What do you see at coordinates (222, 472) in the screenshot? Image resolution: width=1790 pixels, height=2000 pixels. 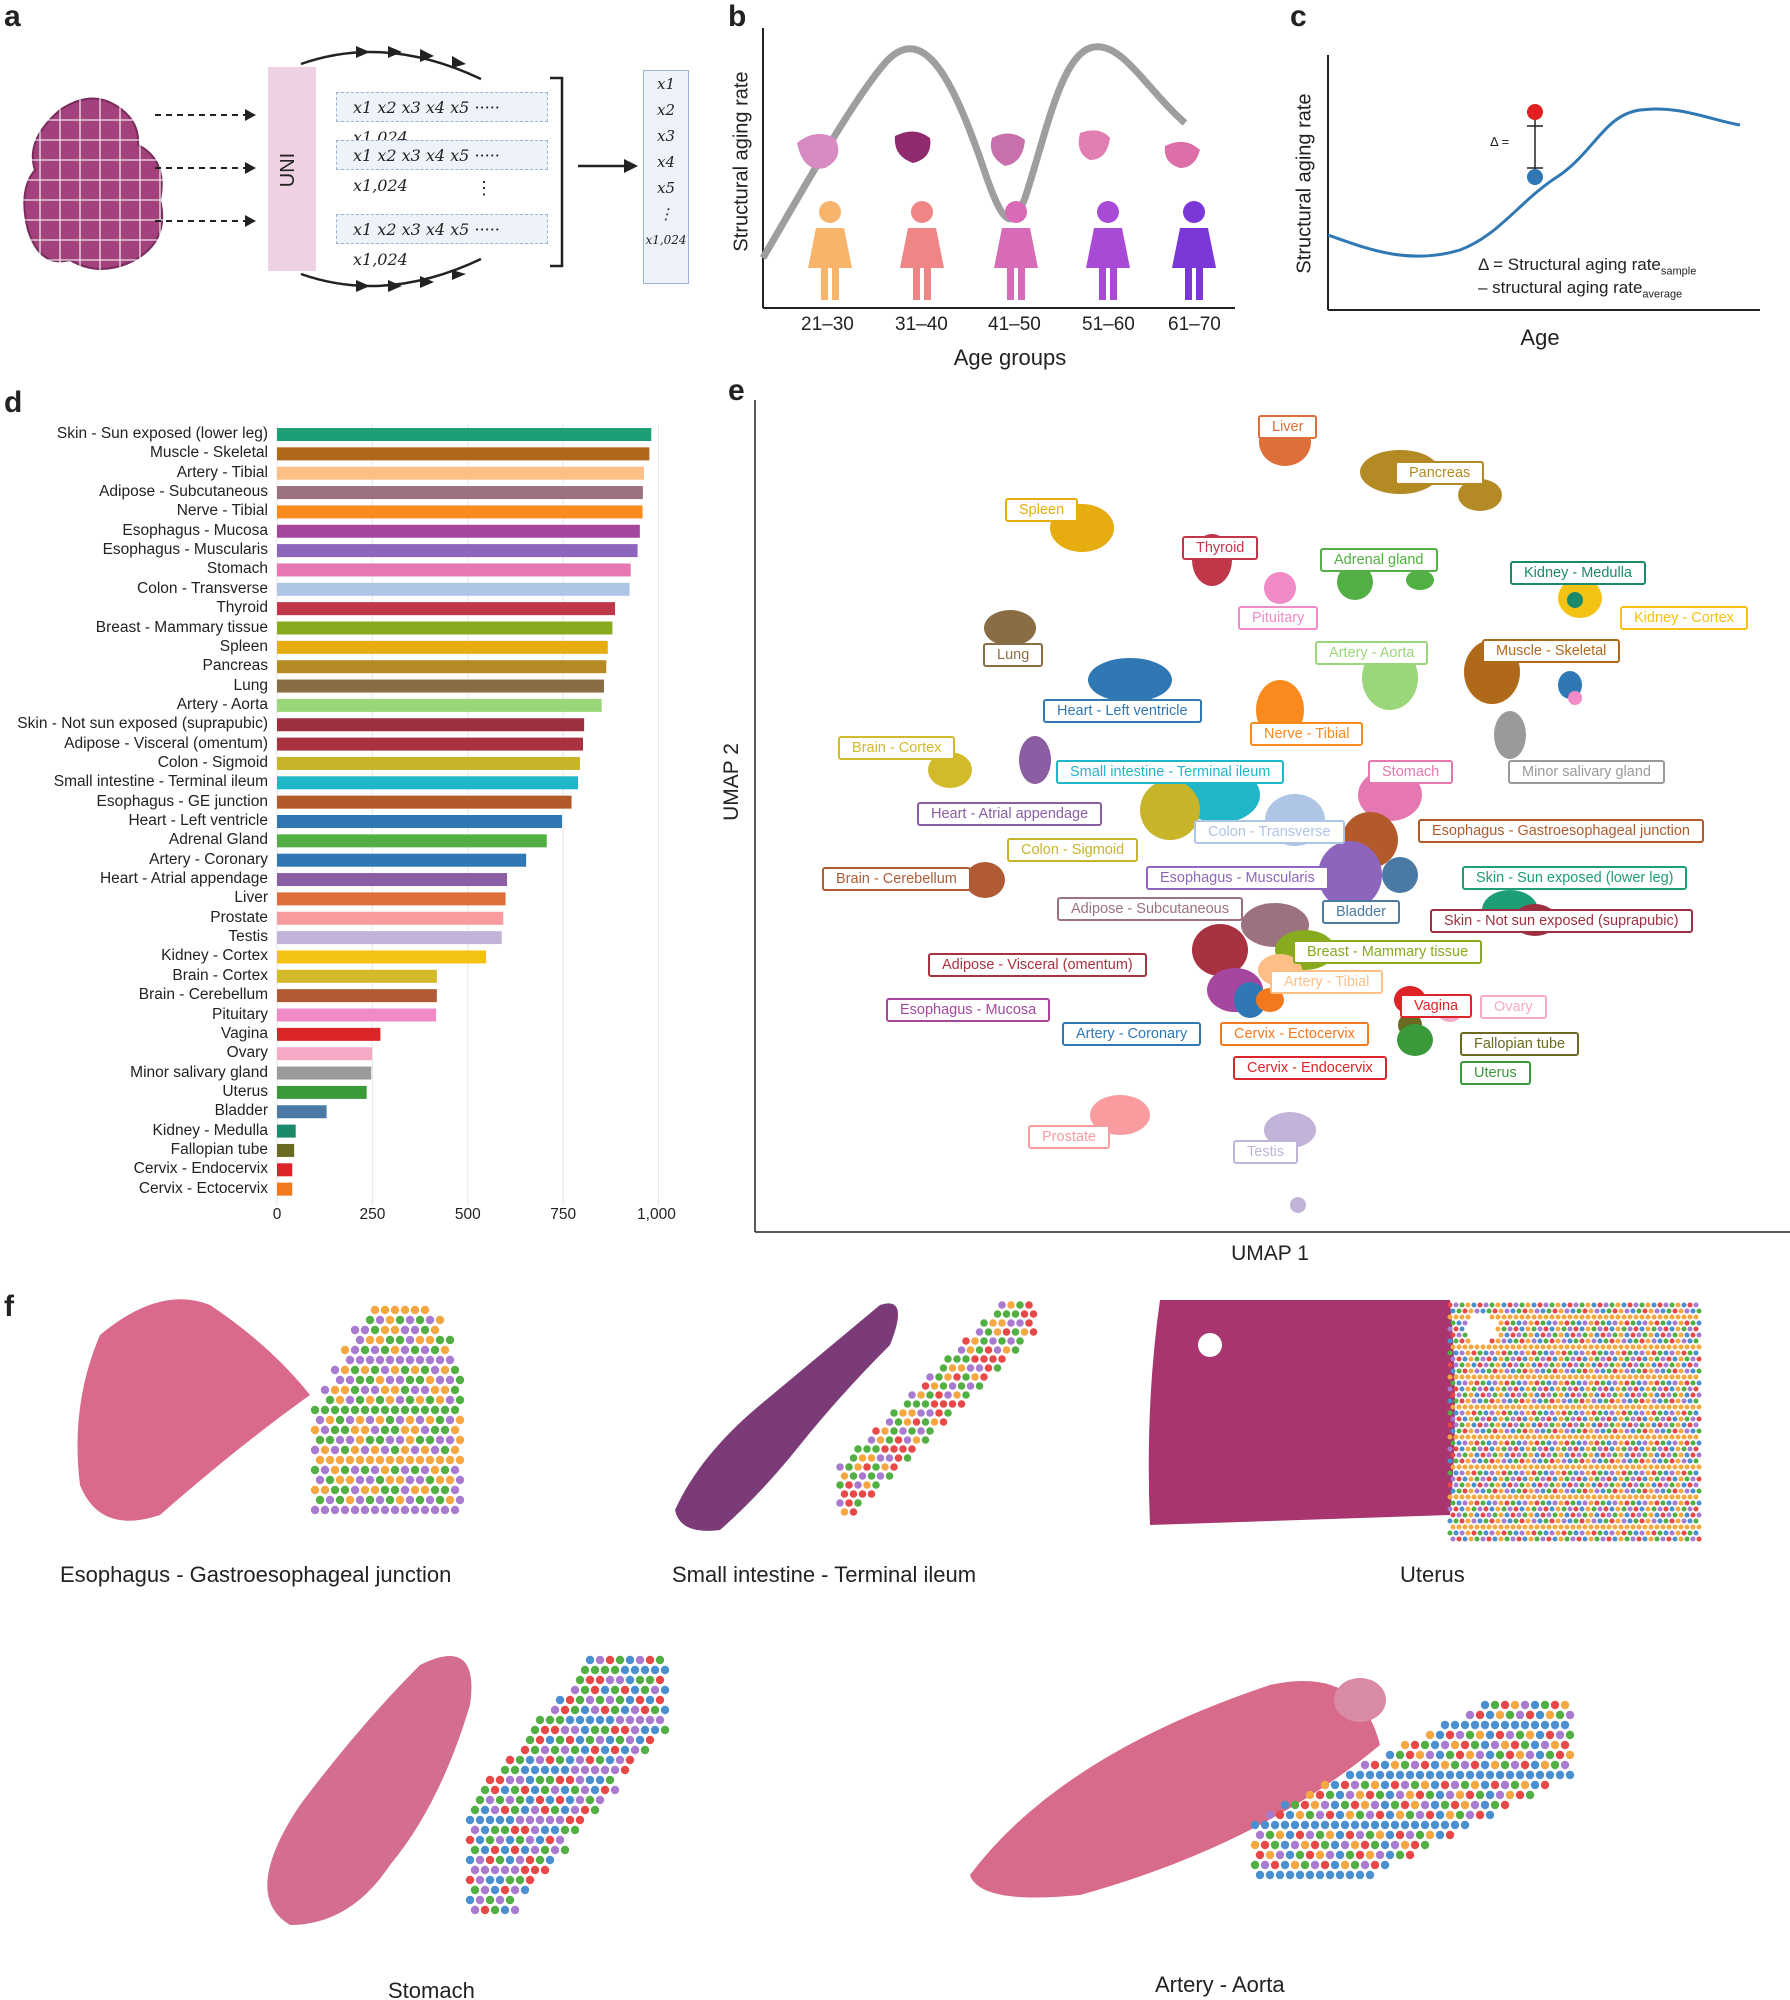 I see `bar-category-label: Artery - Tibial` at bounding box center [222, 472].